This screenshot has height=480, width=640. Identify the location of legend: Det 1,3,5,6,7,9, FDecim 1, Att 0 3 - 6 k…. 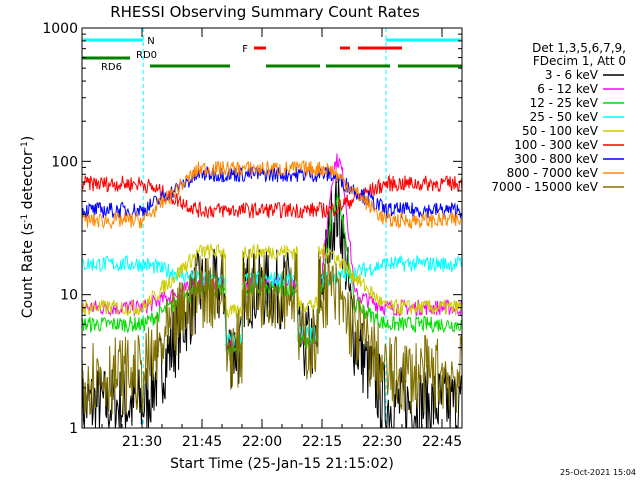
(558, 117).